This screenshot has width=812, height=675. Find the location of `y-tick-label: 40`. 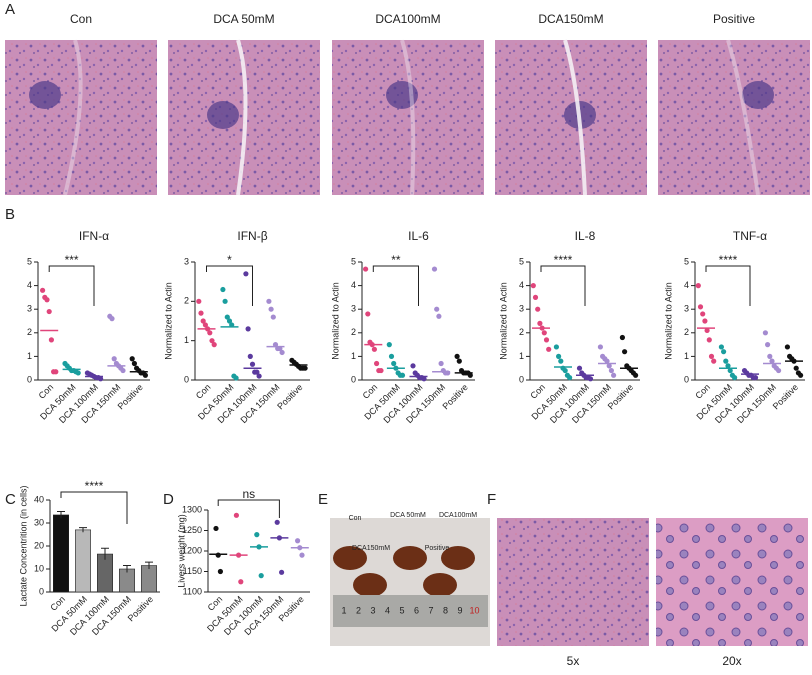

y-tick-label: 40 is located at coordinates (39, 499).